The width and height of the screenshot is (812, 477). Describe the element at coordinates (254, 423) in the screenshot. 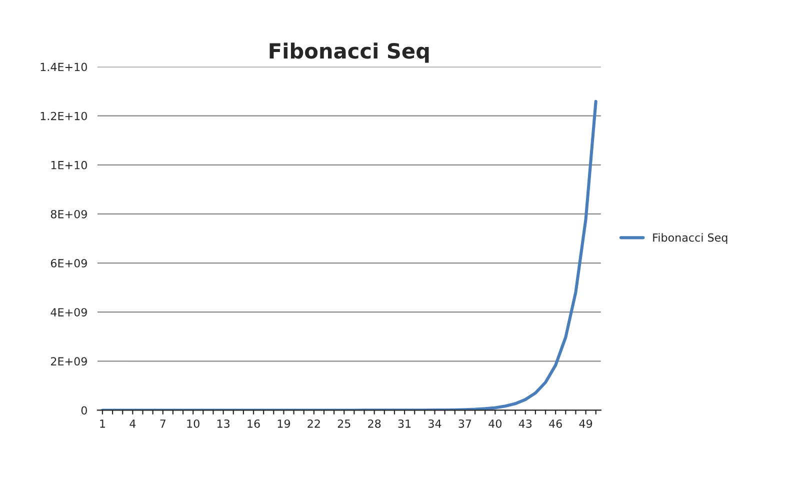

I see `x-tick-label: 16` at that location.